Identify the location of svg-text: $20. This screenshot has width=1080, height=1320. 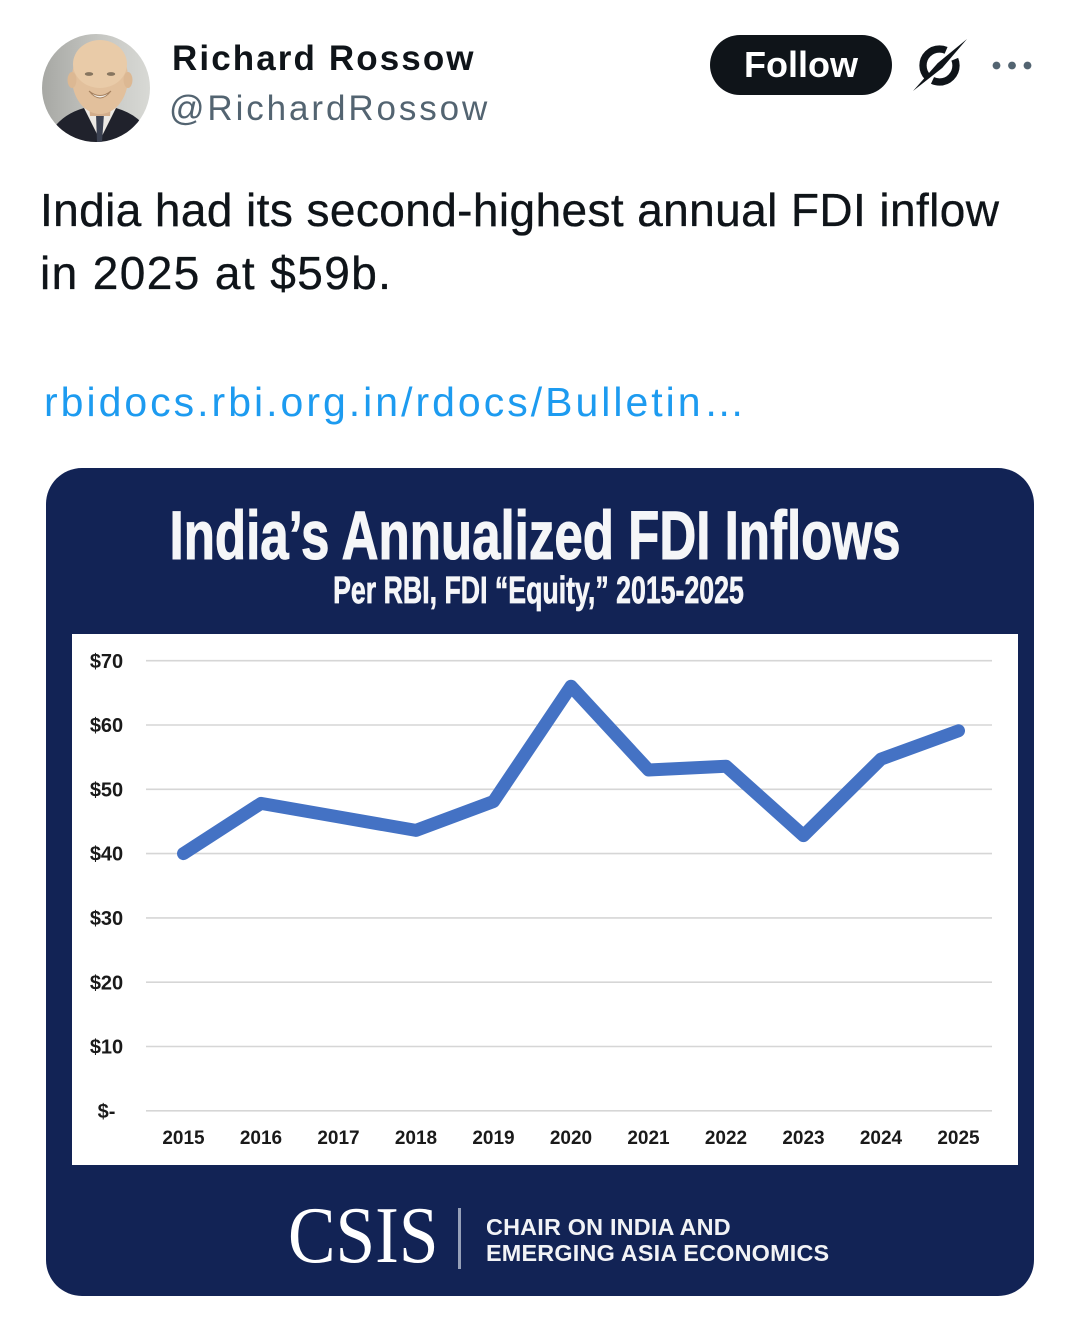
(106, 983).